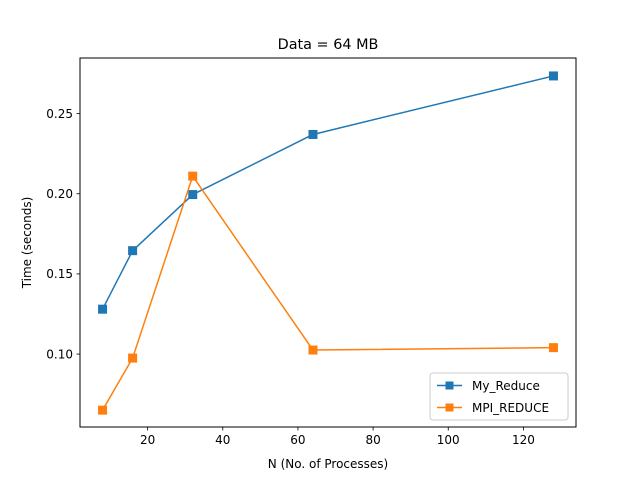 This screenshot has height=480, width=640. I want to click on y-tick-label: 0.10, so click(59, 354).